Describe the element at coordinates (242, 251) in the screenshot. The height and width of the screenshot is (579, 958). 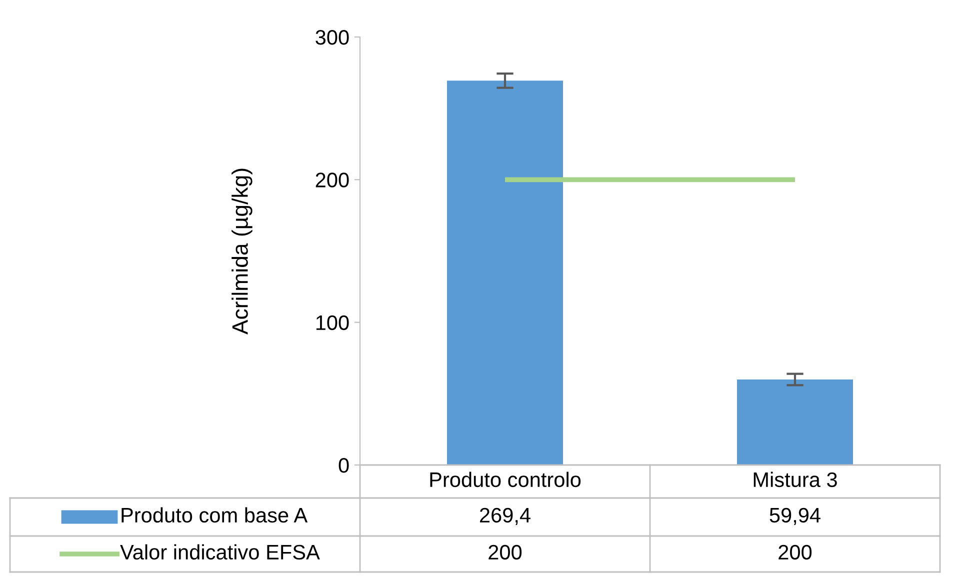
I see `y-axis-title: Acrilmida (µg/kg)` at that location.